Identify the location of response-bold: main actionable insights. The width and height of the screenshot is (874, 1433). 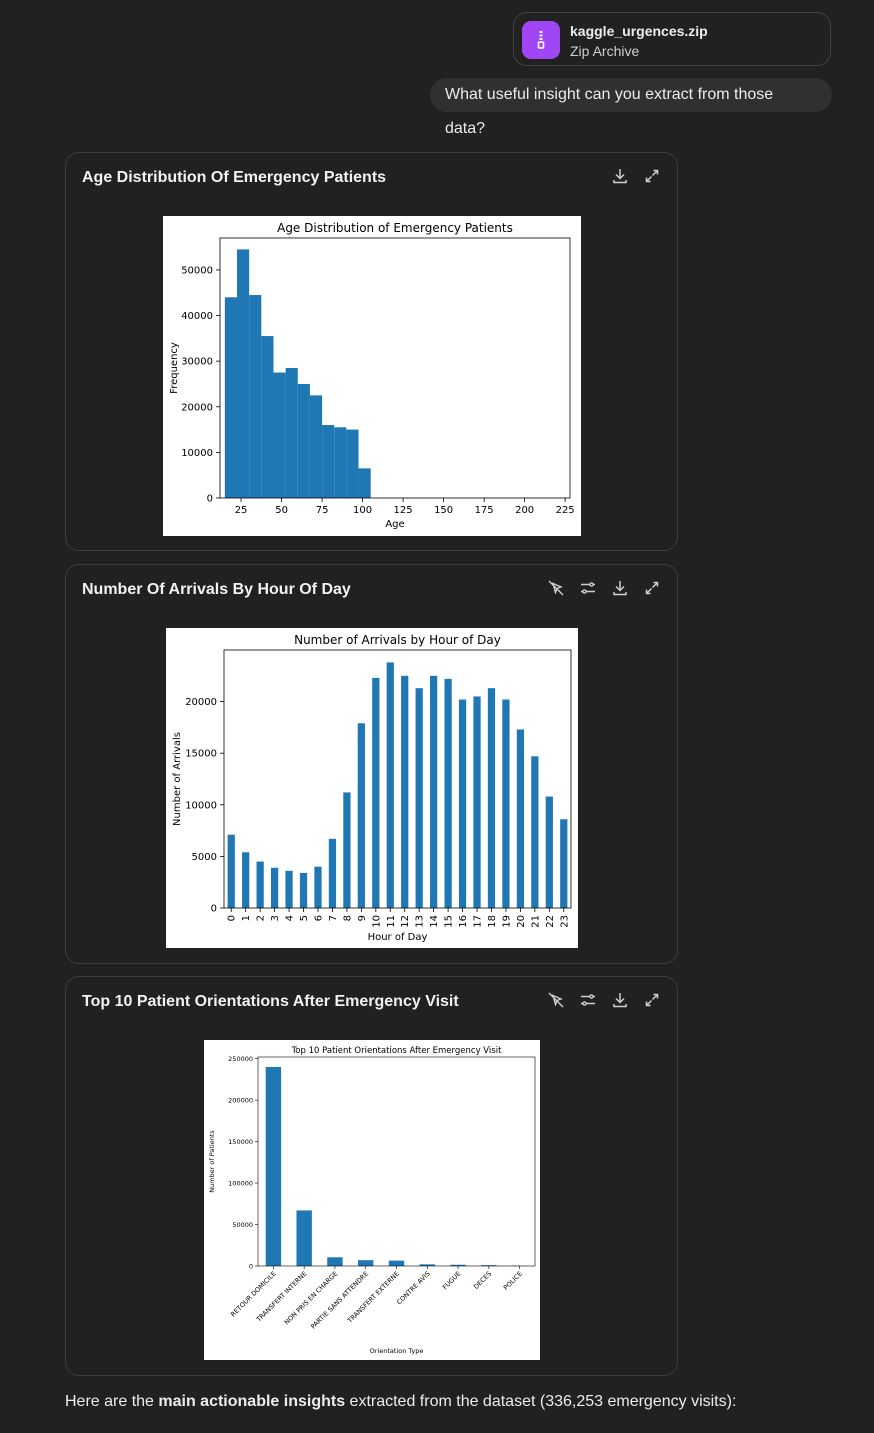
(252, 1401).